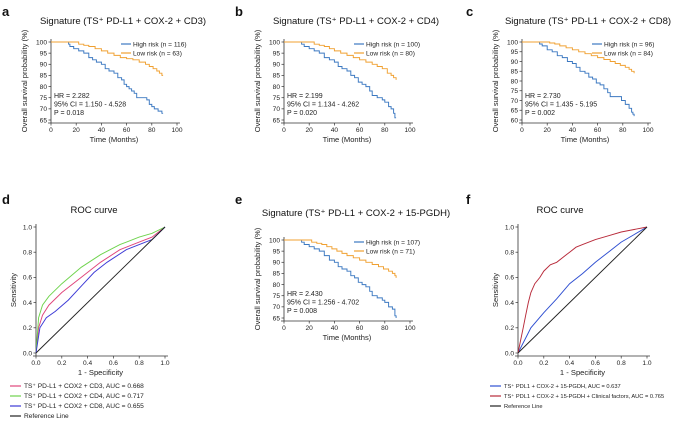  Describe the element at coordinates (585, 139) in the screenshot. I see `x-axis-label-c: Time (Months)` at that location.